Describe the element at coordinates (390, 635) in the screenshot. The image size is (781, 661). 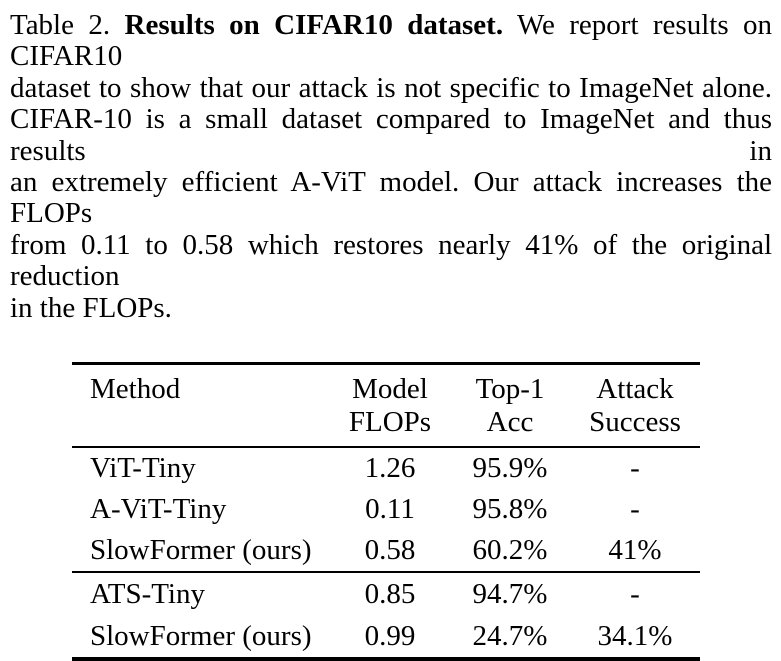
I see `flops-cell: 0.99` at that location.